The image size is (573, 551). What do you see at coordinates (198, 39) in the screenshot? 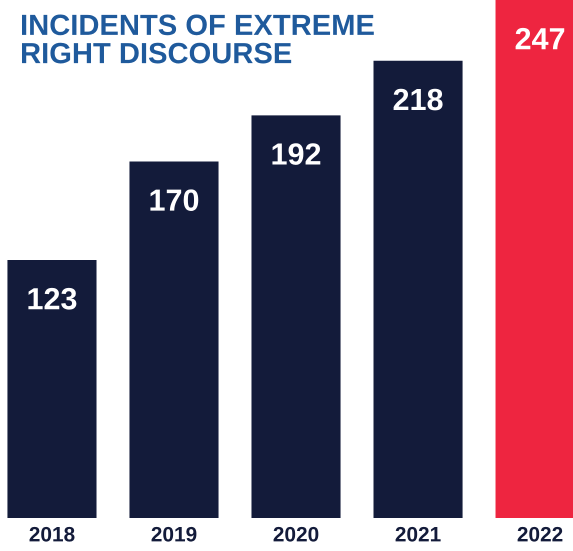
I see `text: INCIDENTS OF EXTREME RIGHT DISCOURSE` at bounding box center [198, 39].